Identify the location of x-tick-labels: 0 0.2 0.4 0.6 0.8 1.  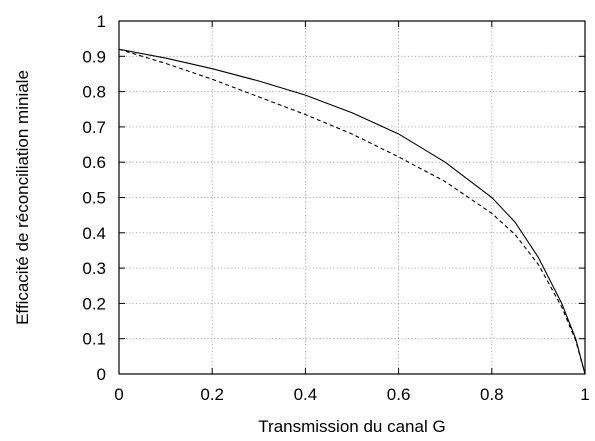
(351, 394).